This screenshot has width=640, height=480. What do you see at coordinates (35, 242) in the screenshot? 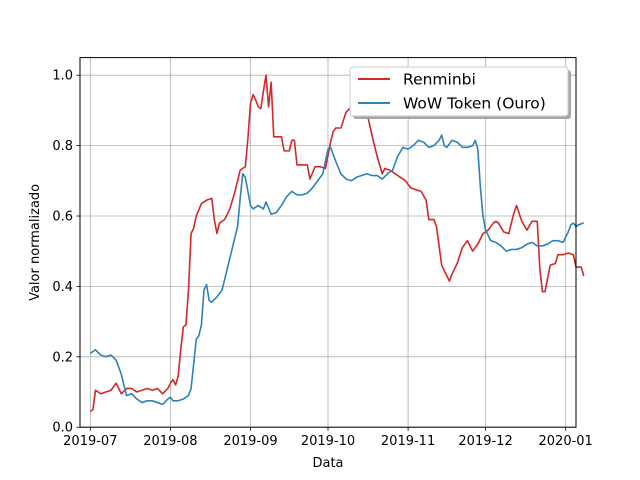
I see `y-axis-label: Valor normalizado` at bounding box center [35, 242].